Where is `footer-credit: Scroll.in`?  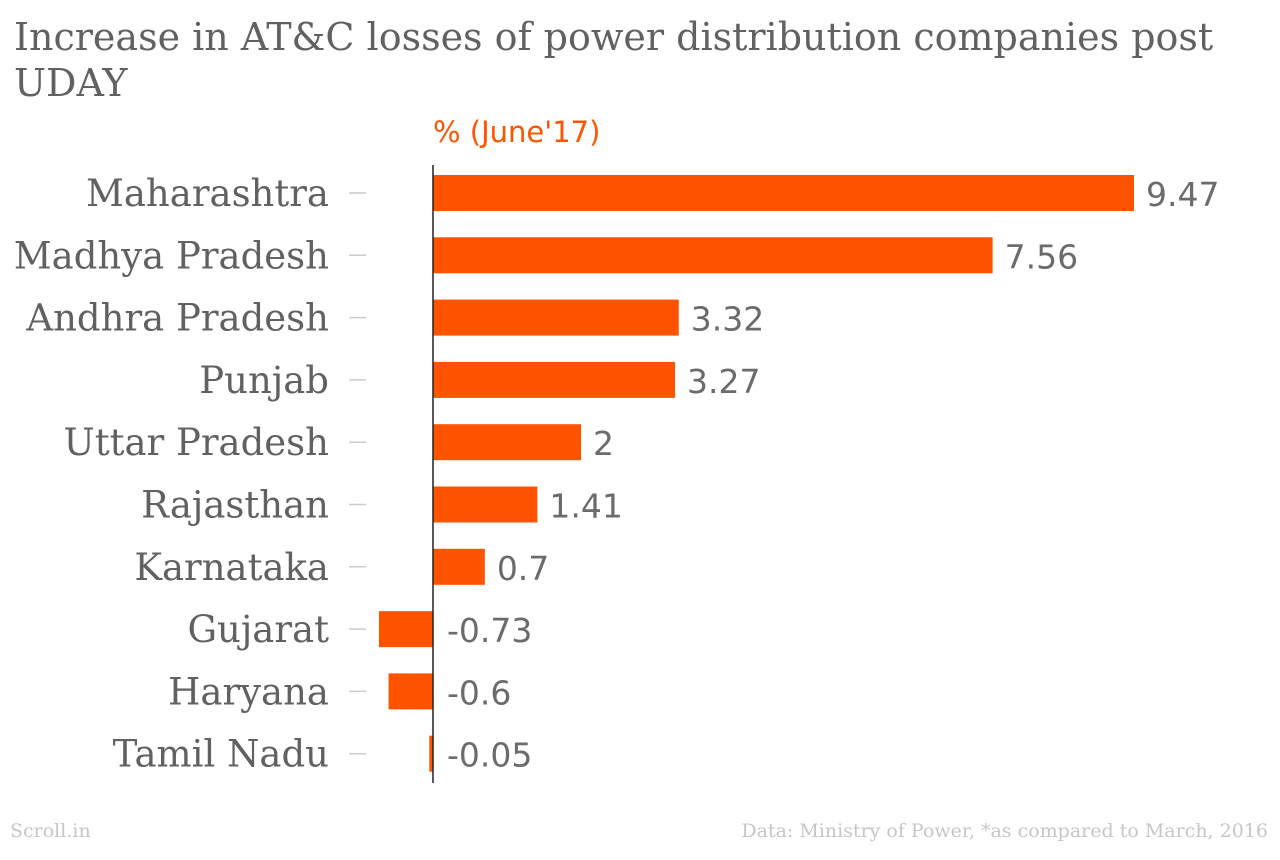
footer-credit: Scroll.in is located at coordinates (50, 831).